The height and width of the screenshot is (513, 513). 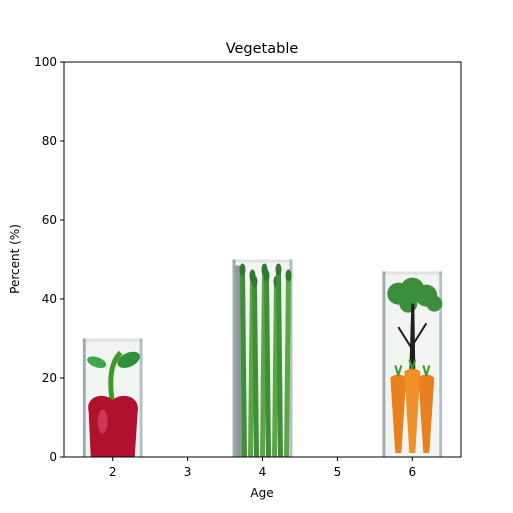 What do you see at coordinates (49, 141) in the screenshot?
I see `y-tick-label: 80` at bounding box center [49, 141].